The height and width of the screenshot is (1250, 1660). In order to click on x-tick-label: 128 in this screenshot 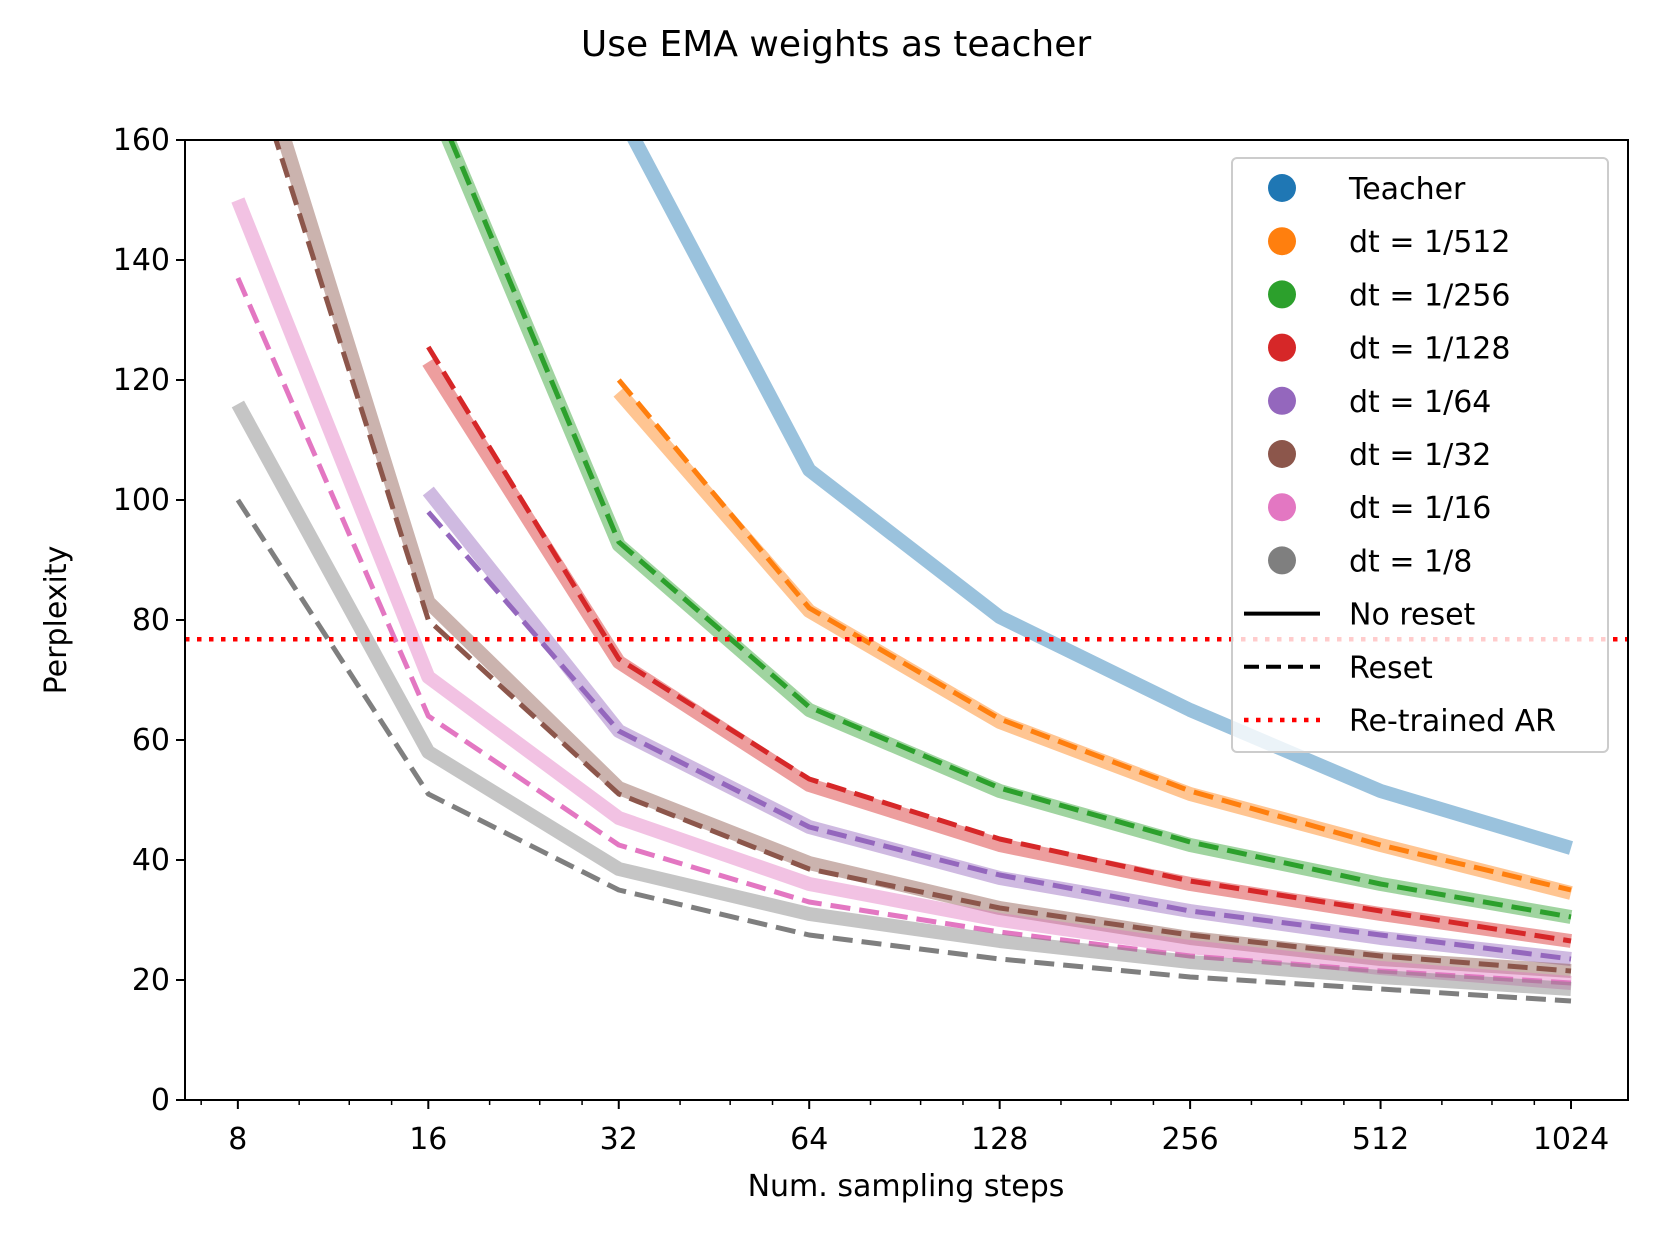, I will do `click(999, 1139)`.